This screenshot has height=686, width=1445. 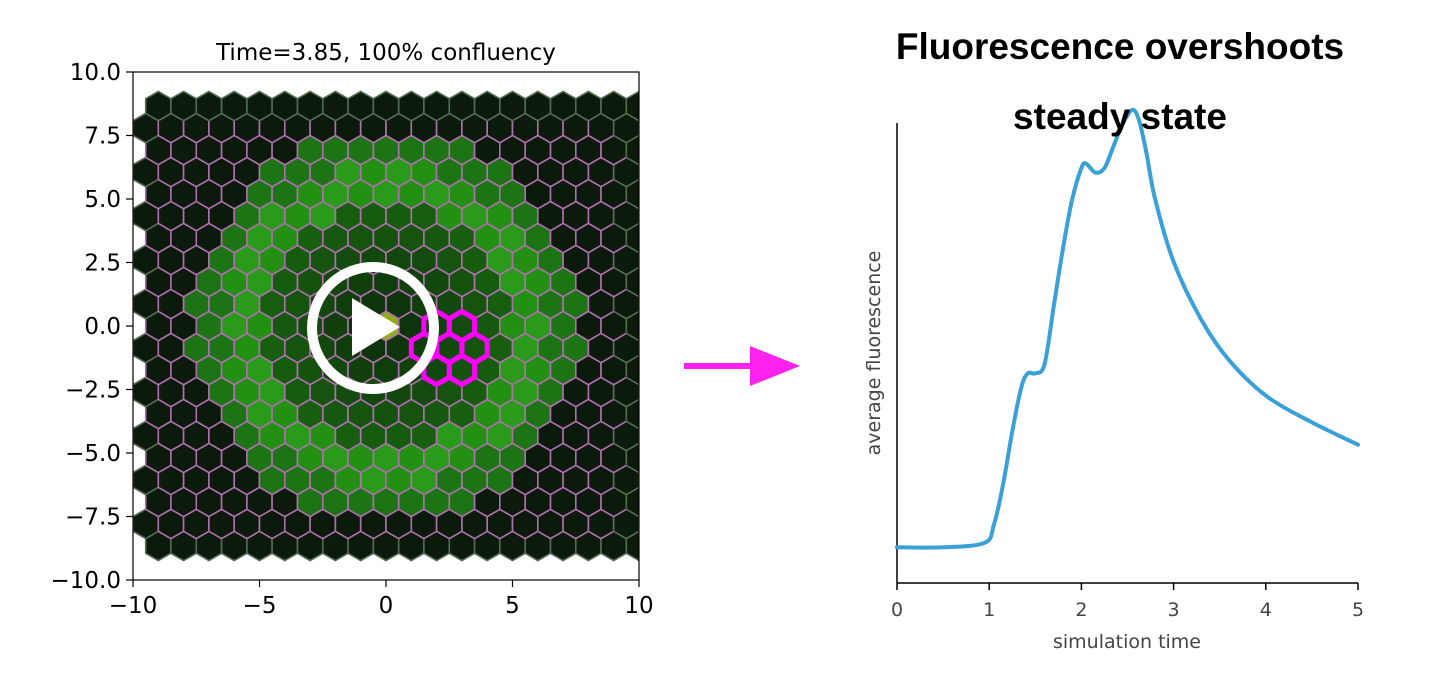 I want to click on x-tick-label: 2, so click(x=1081, y=610).